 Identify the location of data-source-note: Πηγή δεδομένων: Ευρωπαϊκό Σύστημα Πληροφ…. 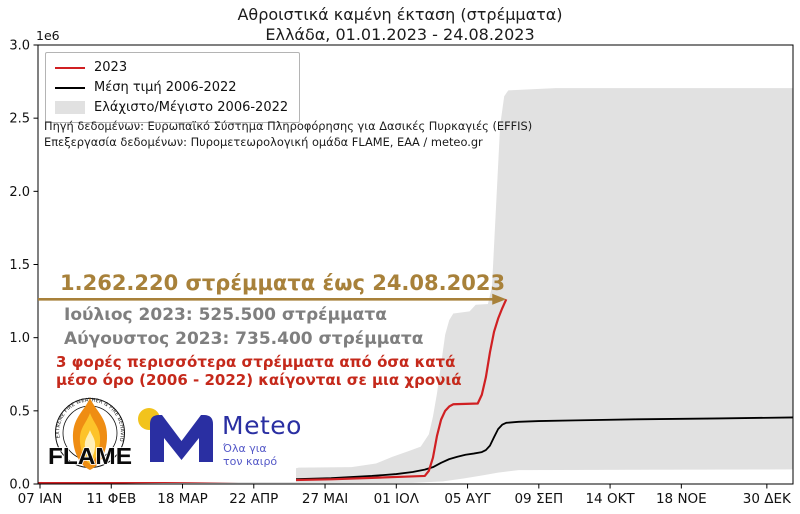
(288, 134).